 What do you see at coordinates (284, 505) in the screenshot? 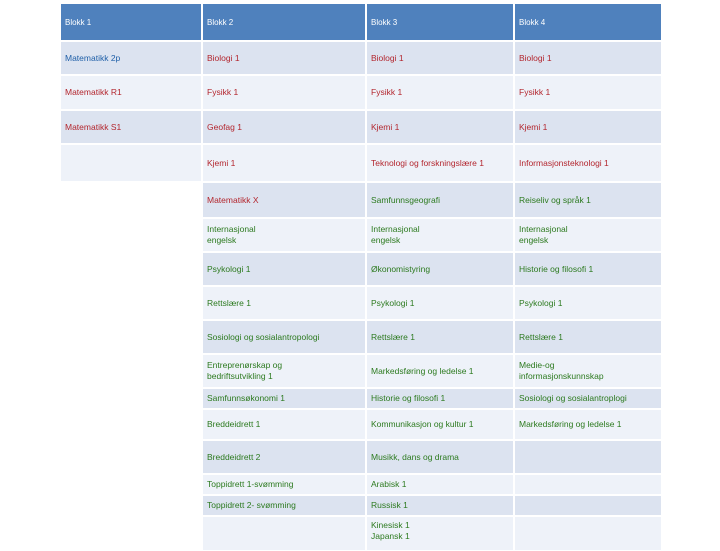
I see `table-cell: Toppidrett 2- svømming` at bounding box center [284, 505].